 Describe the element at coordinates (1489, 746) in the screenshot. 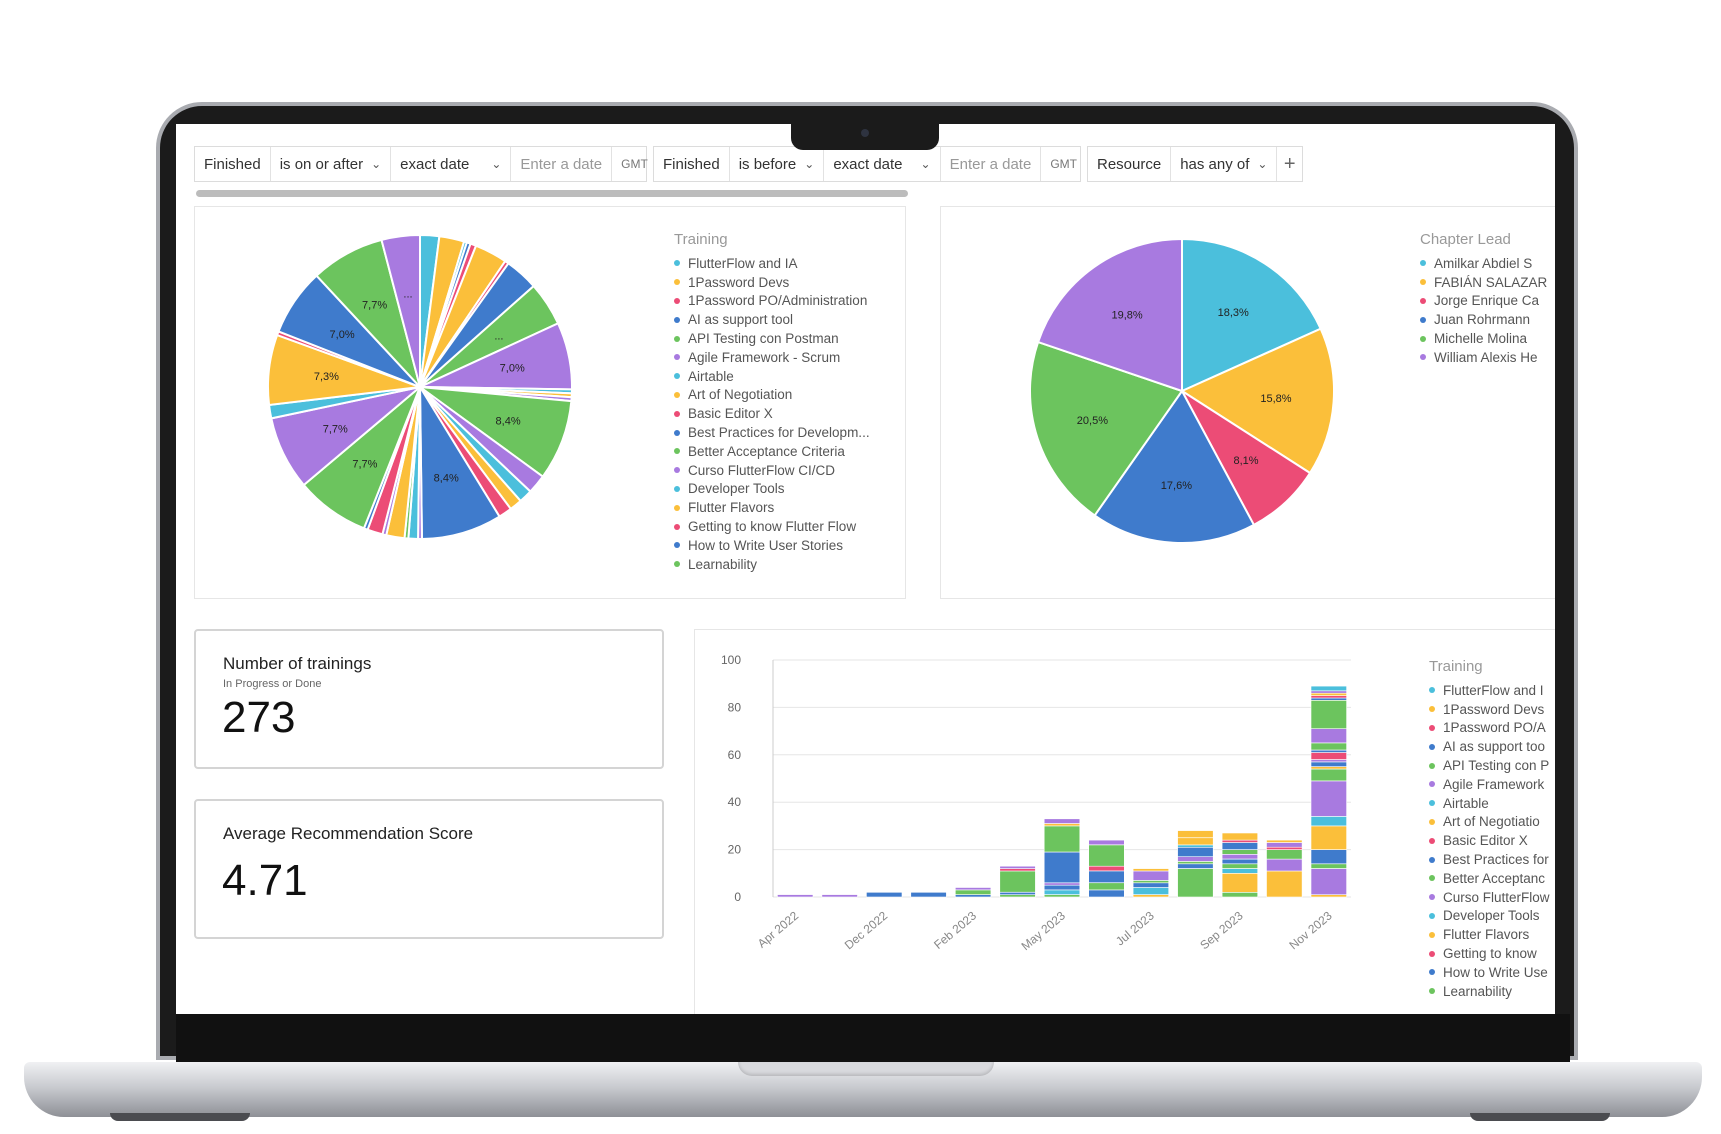

I see `legend-item: AI as support too` at that location.